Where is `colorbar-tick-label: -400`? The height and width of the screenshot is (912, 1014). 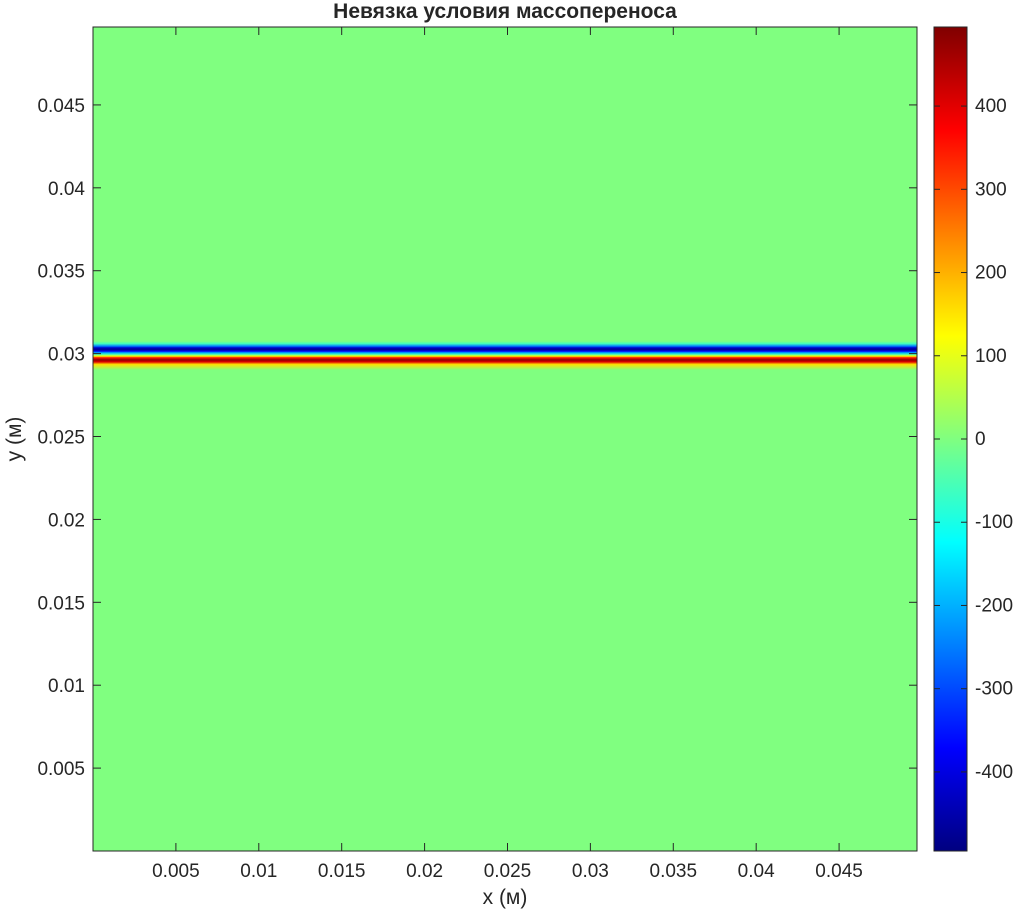 colorbar-tick-label: -400 is located at coordinates (994, 772).